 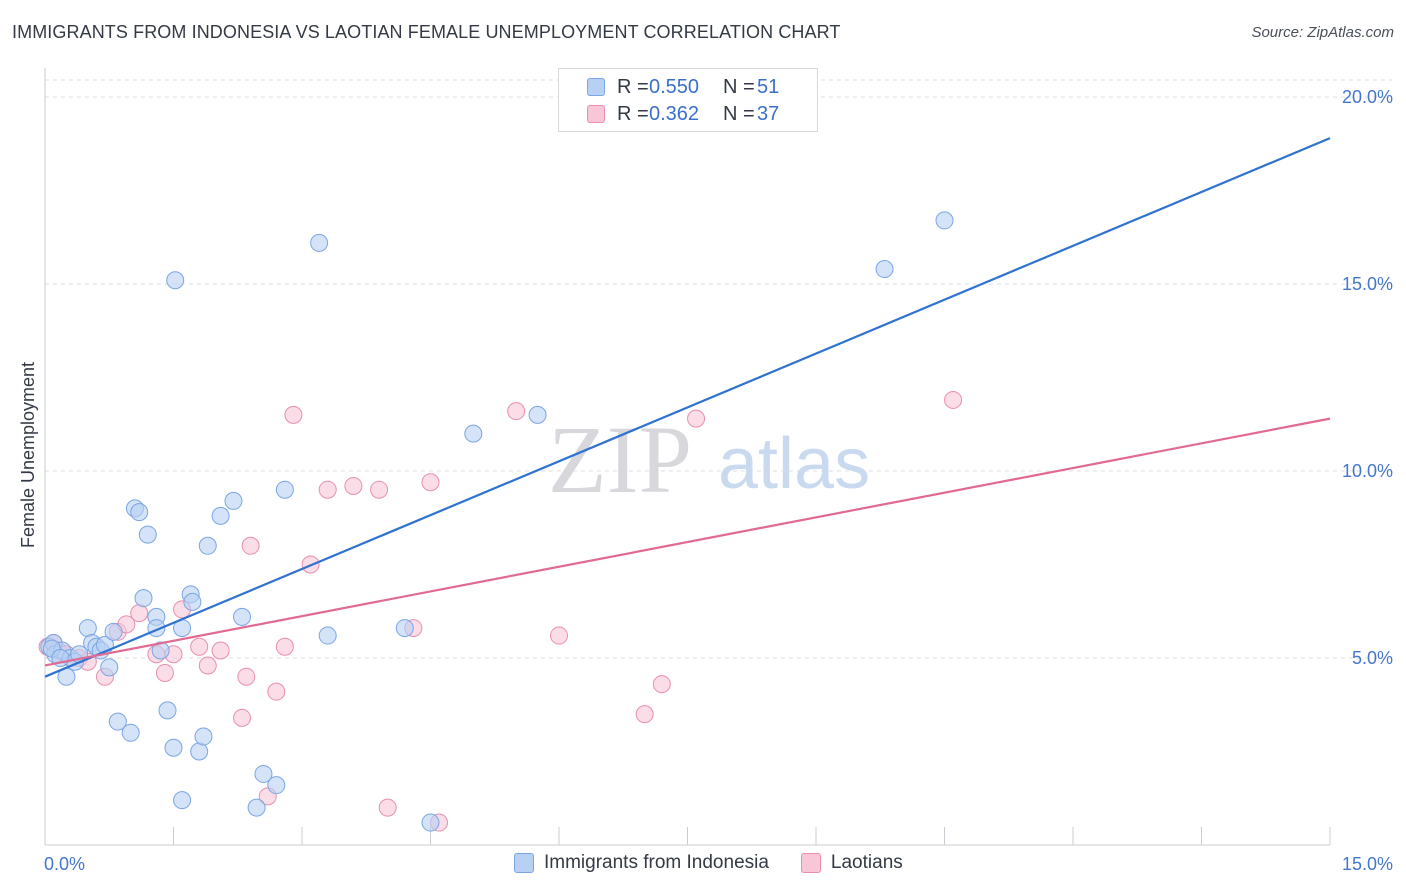 What do you see at coordinates (810, 863) in the screenshot?
I see `series-swatch-pink` at bounding box center [810, 863].